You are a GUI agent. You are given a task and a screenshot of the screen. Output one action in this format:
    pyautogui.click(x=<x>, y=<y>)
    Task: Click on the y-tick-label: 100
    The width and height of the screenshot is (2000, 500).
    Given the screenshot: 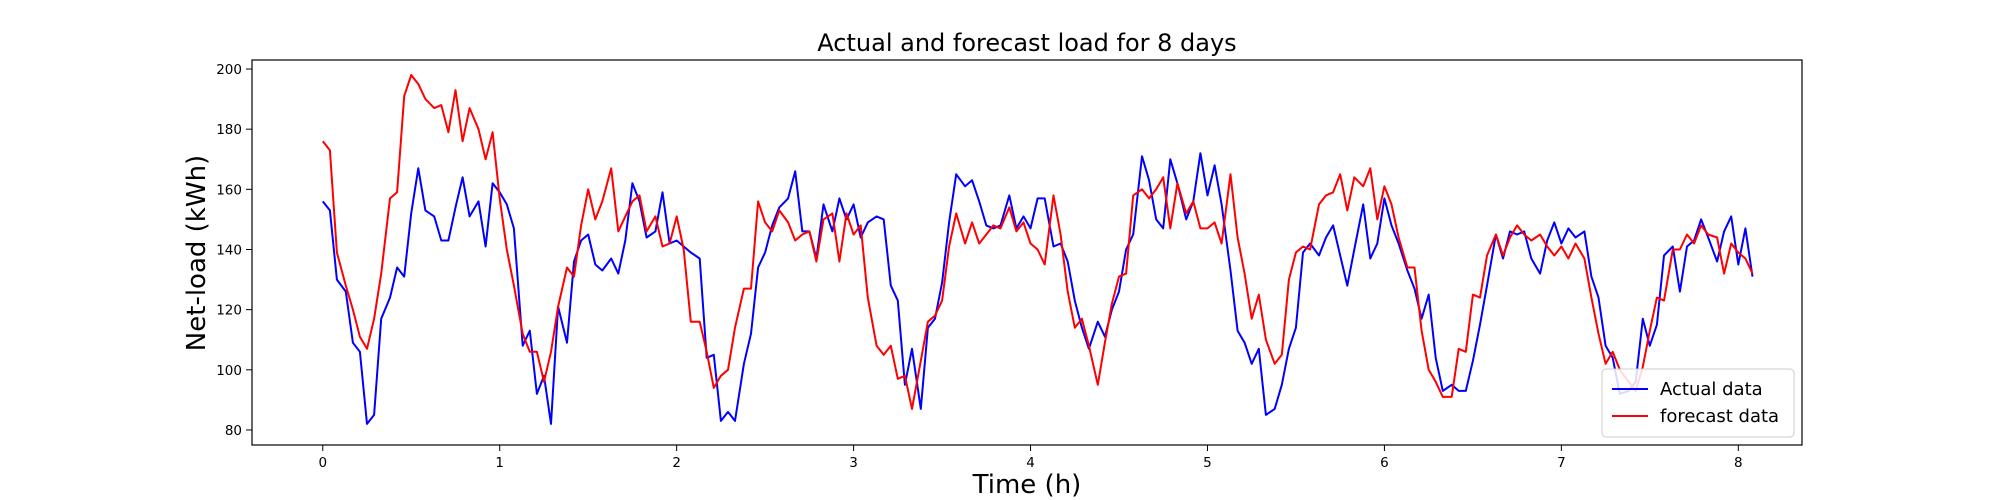 What is the action you would take?
    pyautogui.click(x=229, y=371)
    